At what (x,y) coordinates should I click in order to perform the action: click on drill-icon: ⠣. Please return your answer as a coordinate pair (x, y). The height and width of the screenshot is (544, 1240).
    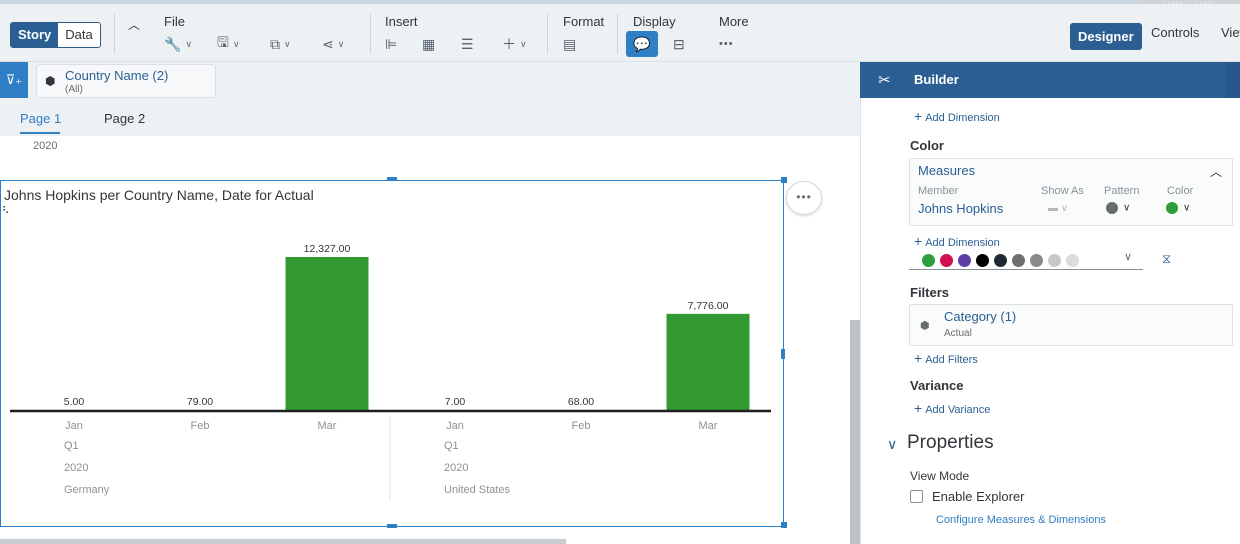
    Looking at the image, I should click on (6, 211).